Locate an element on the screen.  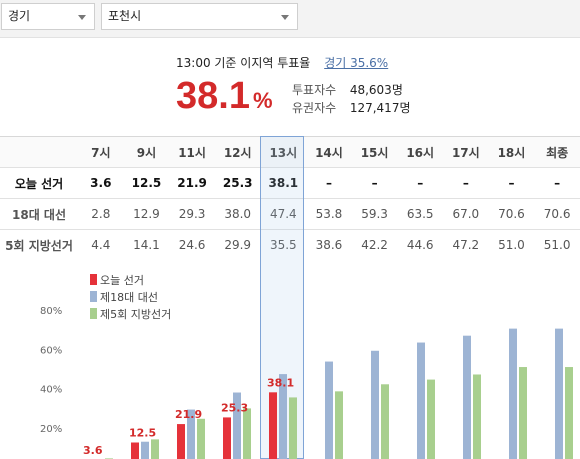
table-cell: 38.1 is located at coordinates (283, 183).